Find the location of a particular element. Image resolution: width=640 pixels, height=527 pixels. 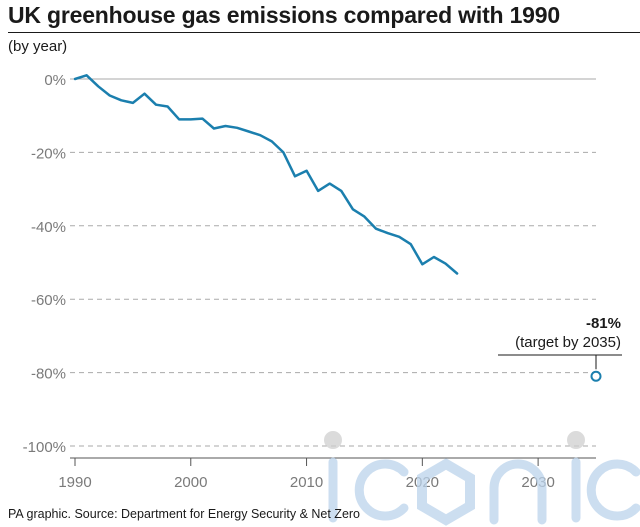

target-value-label: -81% is located at coordinates (603, 323).